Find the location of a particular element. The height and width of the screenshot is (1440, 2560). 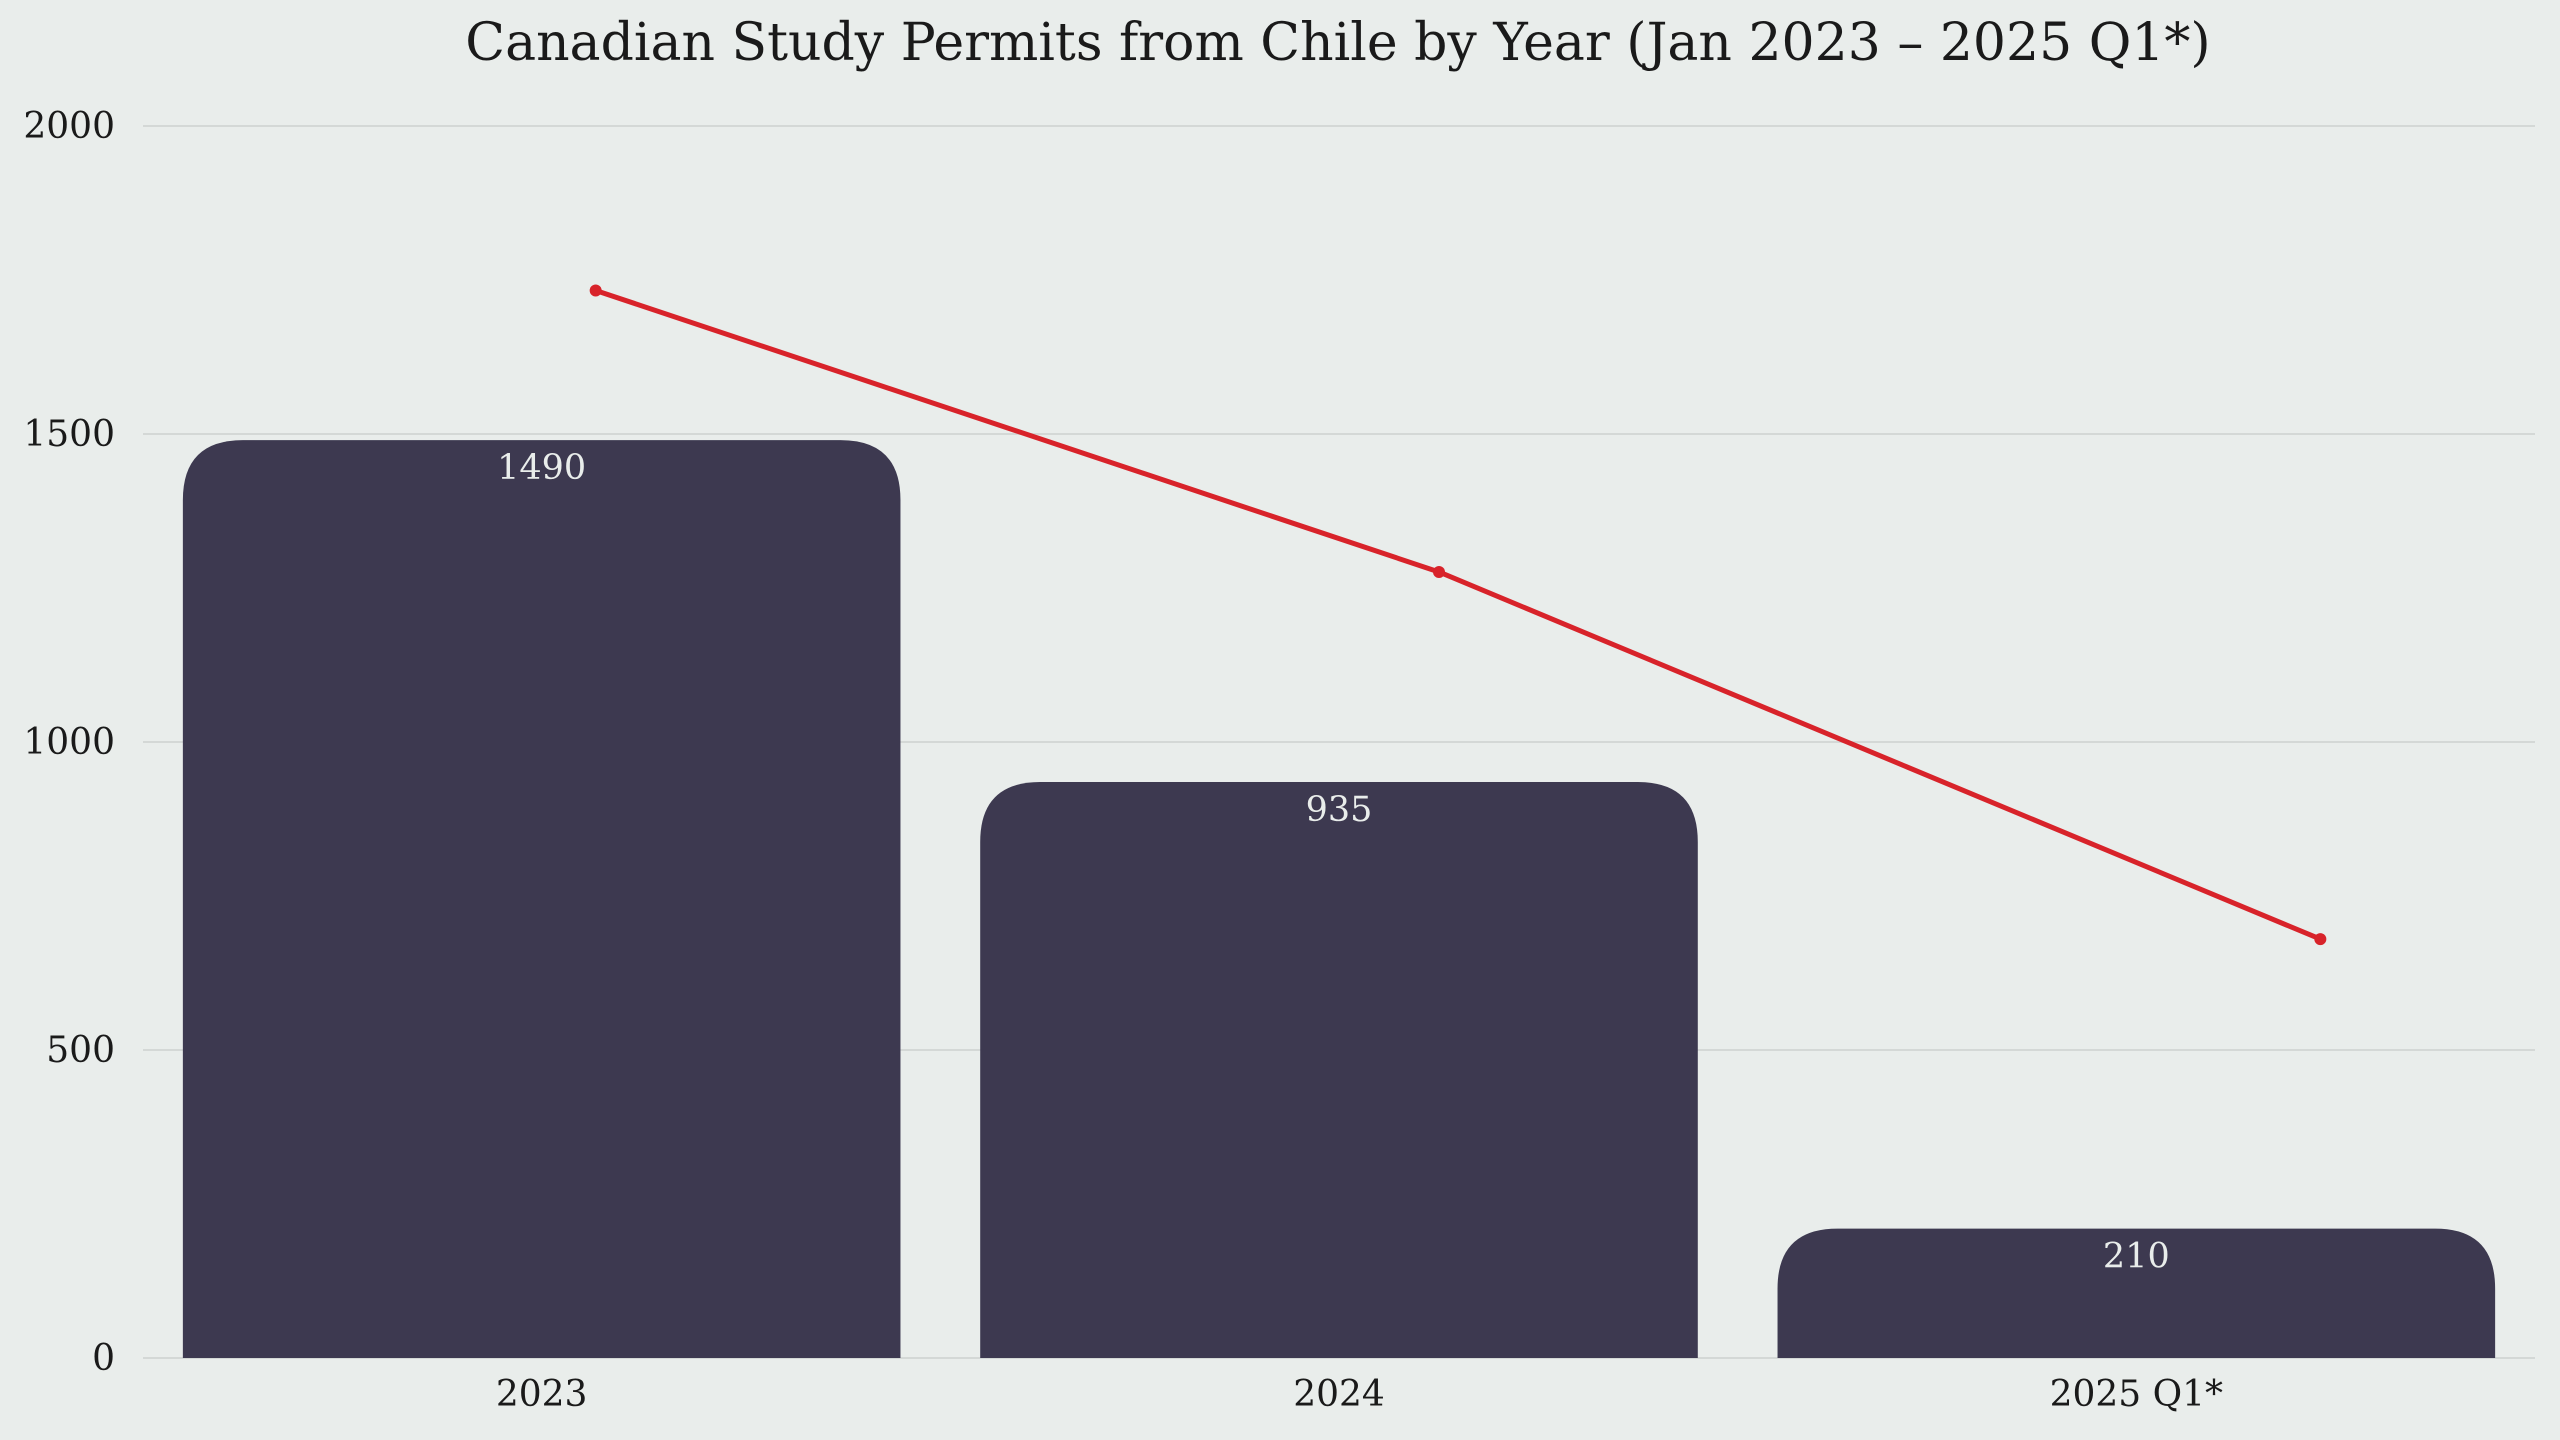

x-tick-label: 2023 is located at coordinates (542, 1394).